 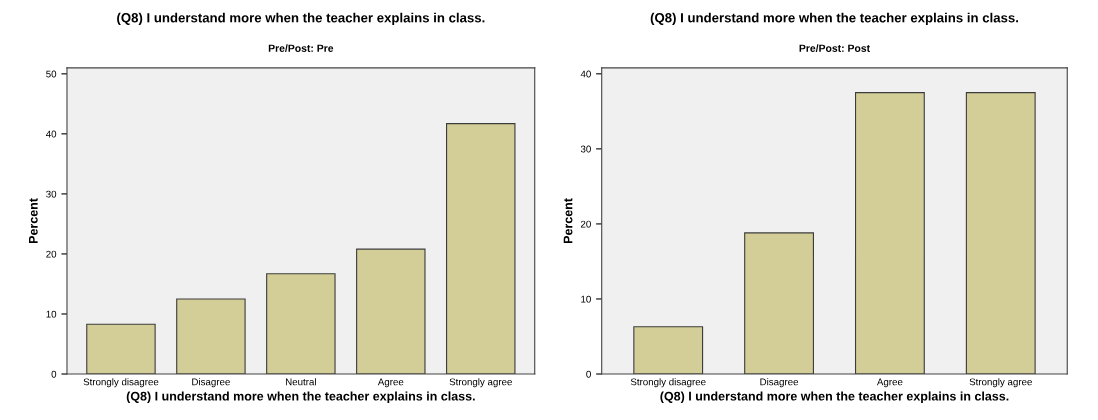 I want to click on chart-subtitle: Pre/Post: Post, so click(x=834, y=48).